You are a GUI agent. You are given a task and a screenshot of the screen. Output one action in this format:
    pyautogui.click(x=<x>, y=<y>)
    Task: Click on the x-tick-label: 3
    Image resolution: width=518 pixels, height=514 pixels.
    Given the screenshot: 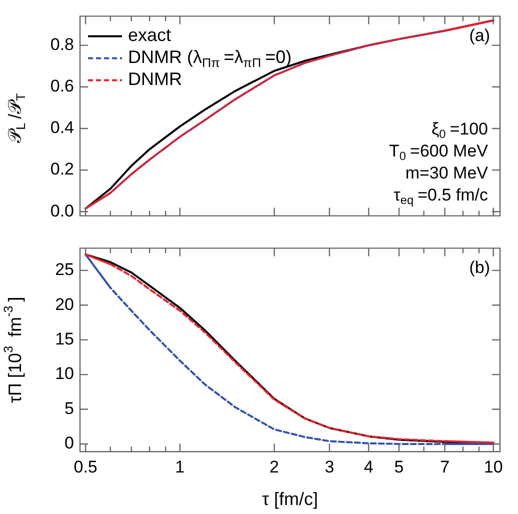 What is the action you would take?
    pyautogui.click(x=329, y=466)
    